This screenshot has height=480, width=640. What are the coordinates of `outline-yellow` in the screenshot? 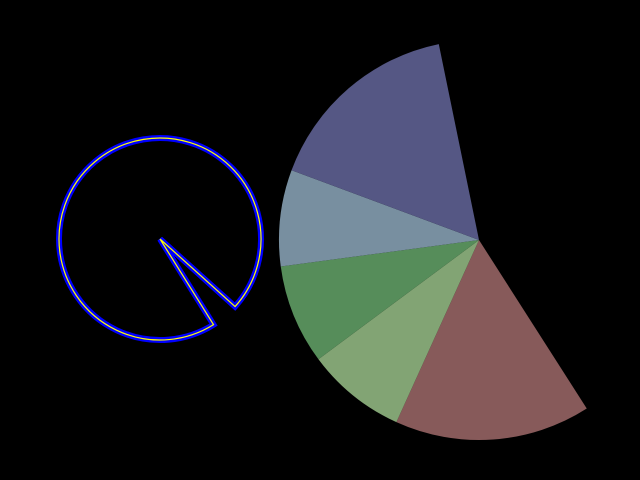 It's located at (160, 239).